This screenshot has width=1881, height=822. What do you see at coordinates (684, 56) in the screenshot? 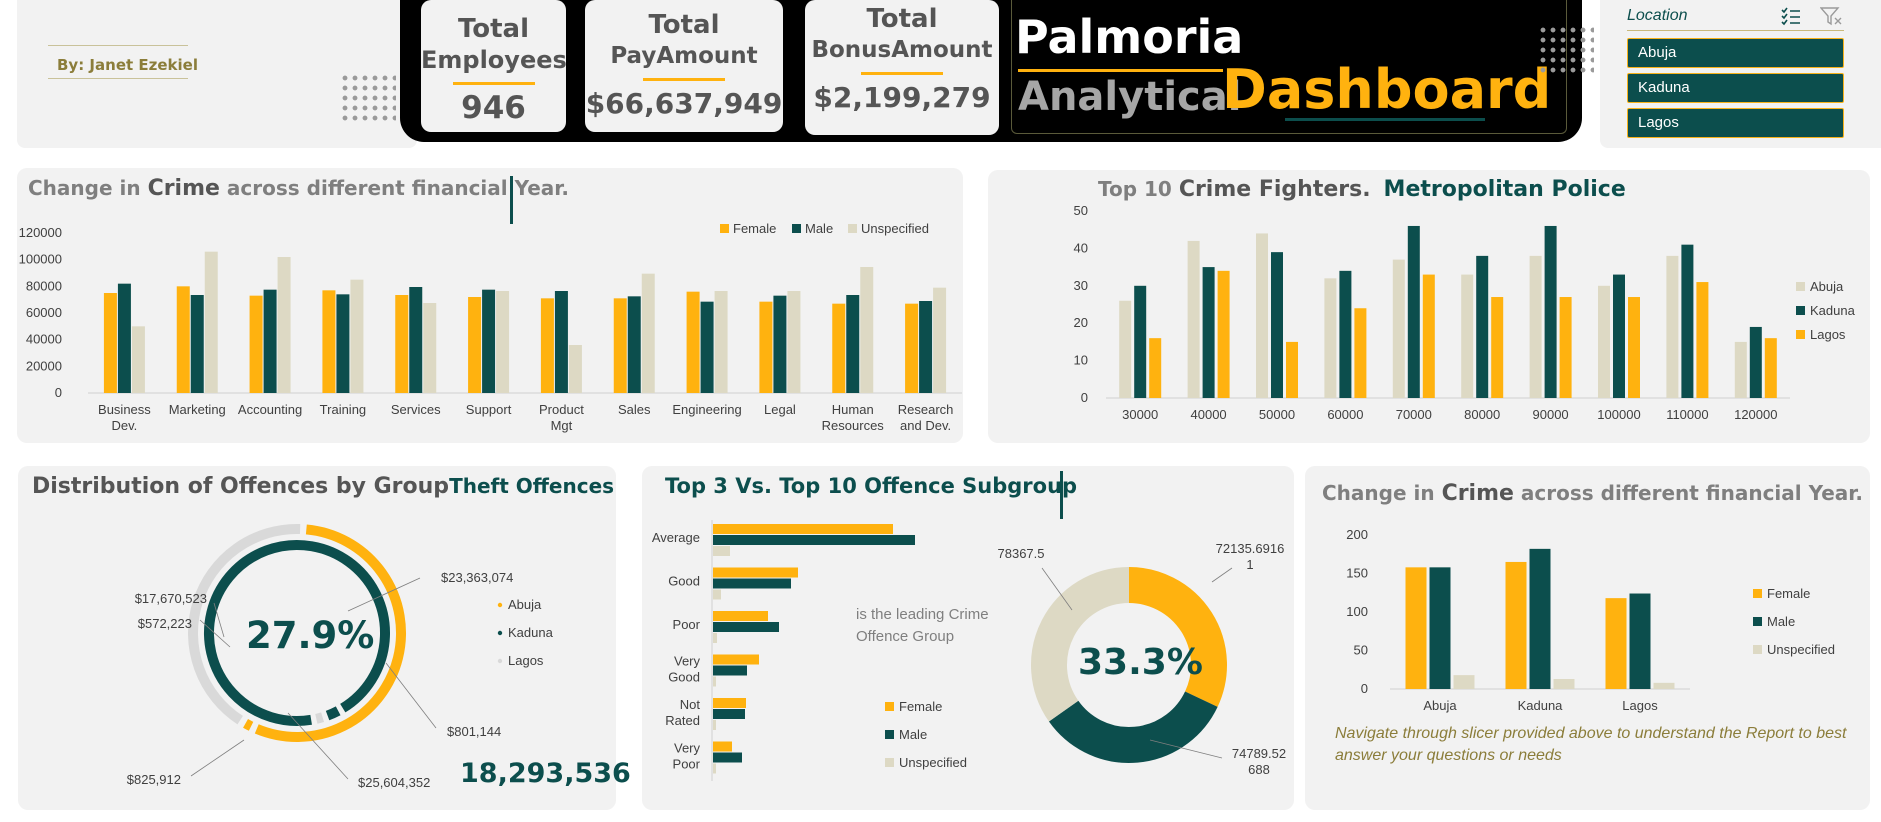
I see `kpi-label-line2: PayAmount` at bounding box center [684, 56].